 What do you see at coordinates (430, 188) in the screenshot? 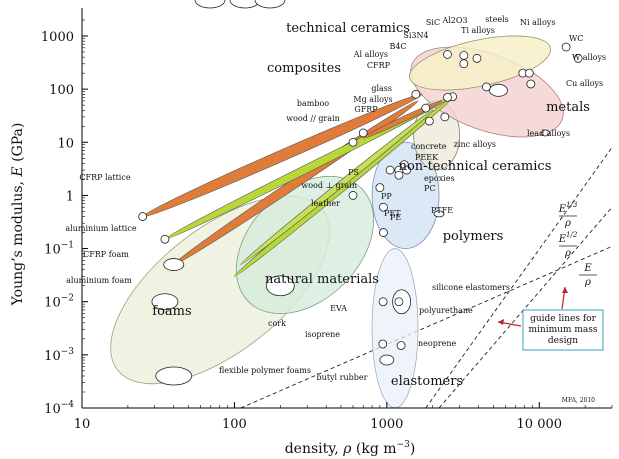
I see `material-label: PC` at bounding box center [430, 188].